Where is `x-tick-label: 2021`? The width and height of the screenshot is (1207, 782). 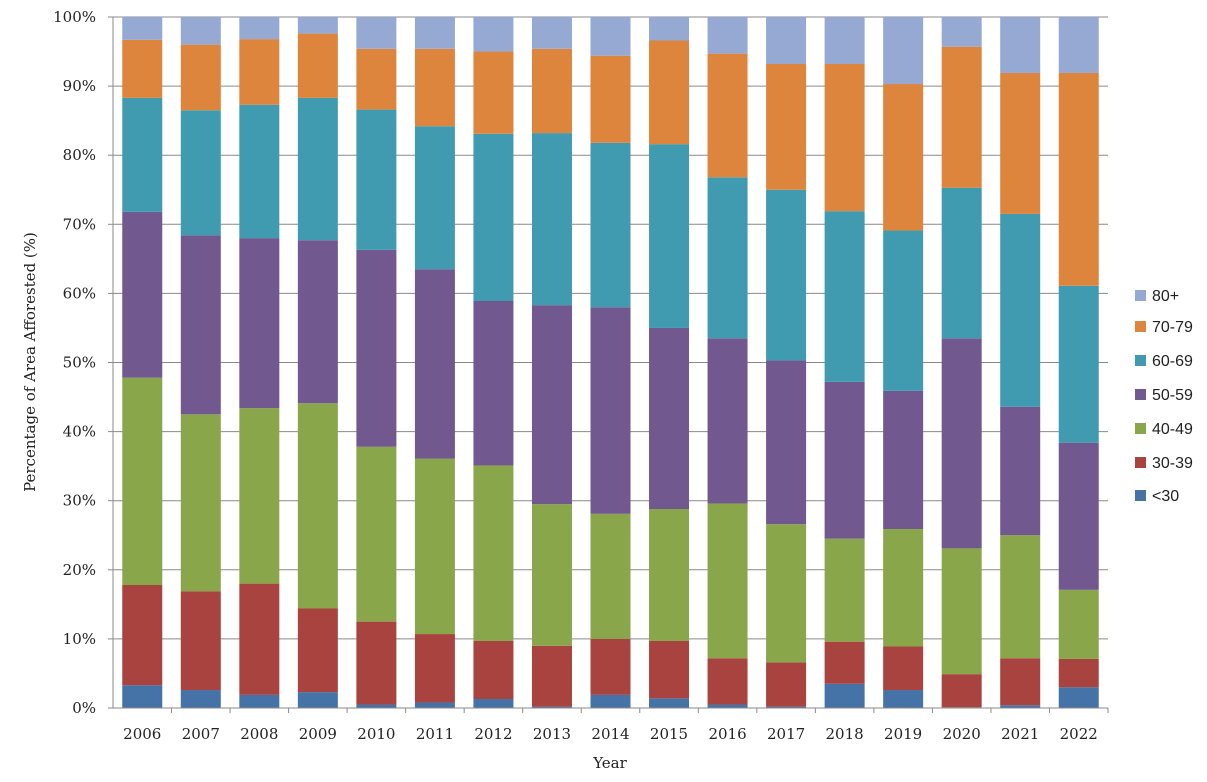
x-tick-label: 2021 is located at coordinates (1020, 734).